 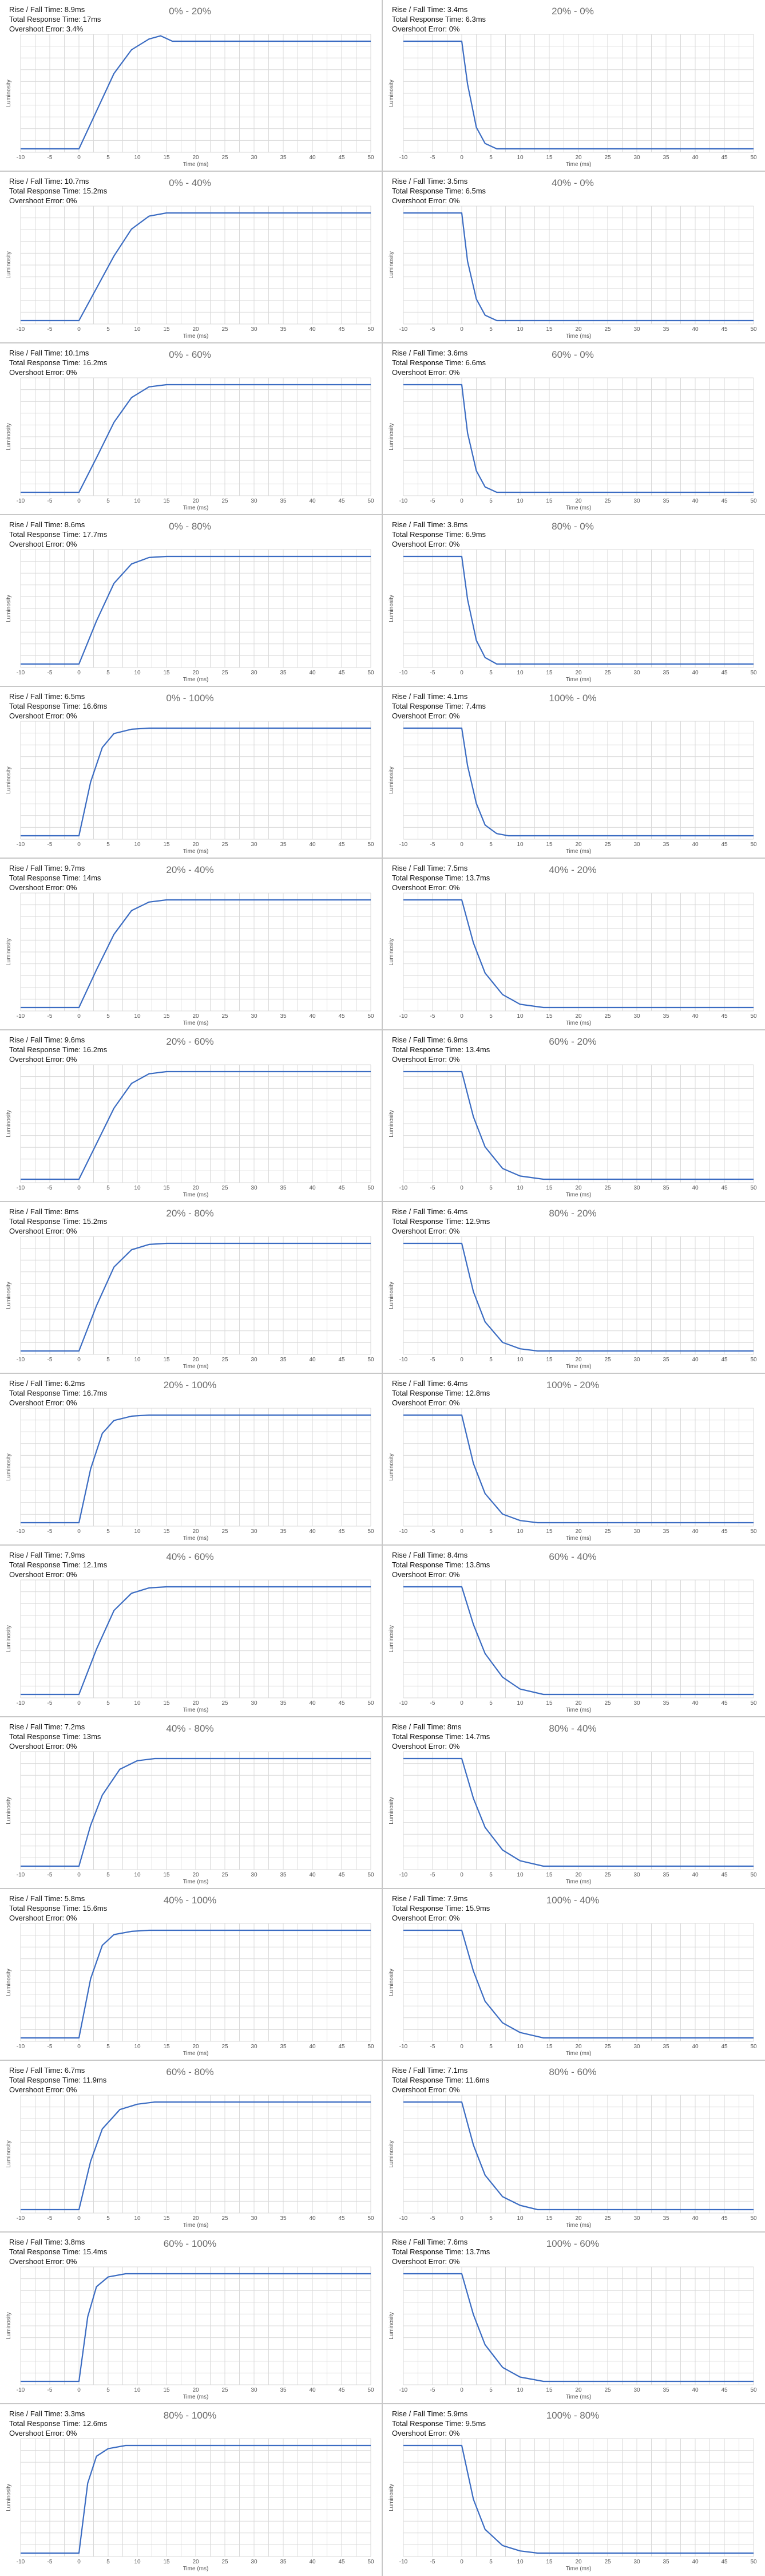 I want to click on total-response-time: Total Response Time: 6.6ms, so click(x=439, y=362).